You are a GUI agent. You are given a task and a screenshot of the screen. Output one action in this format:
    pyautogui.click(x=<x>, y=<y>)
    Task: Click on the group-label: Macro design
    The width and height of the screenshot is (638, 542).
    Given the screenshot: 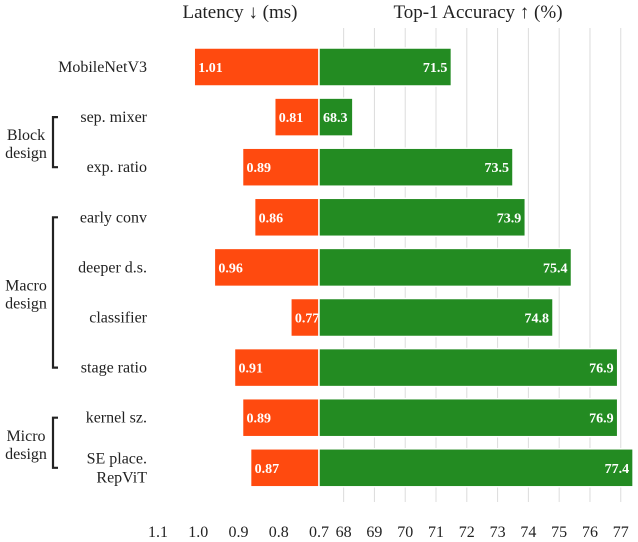 What is the action you would take?
    pyautogui.click(x=26, y=294)
    